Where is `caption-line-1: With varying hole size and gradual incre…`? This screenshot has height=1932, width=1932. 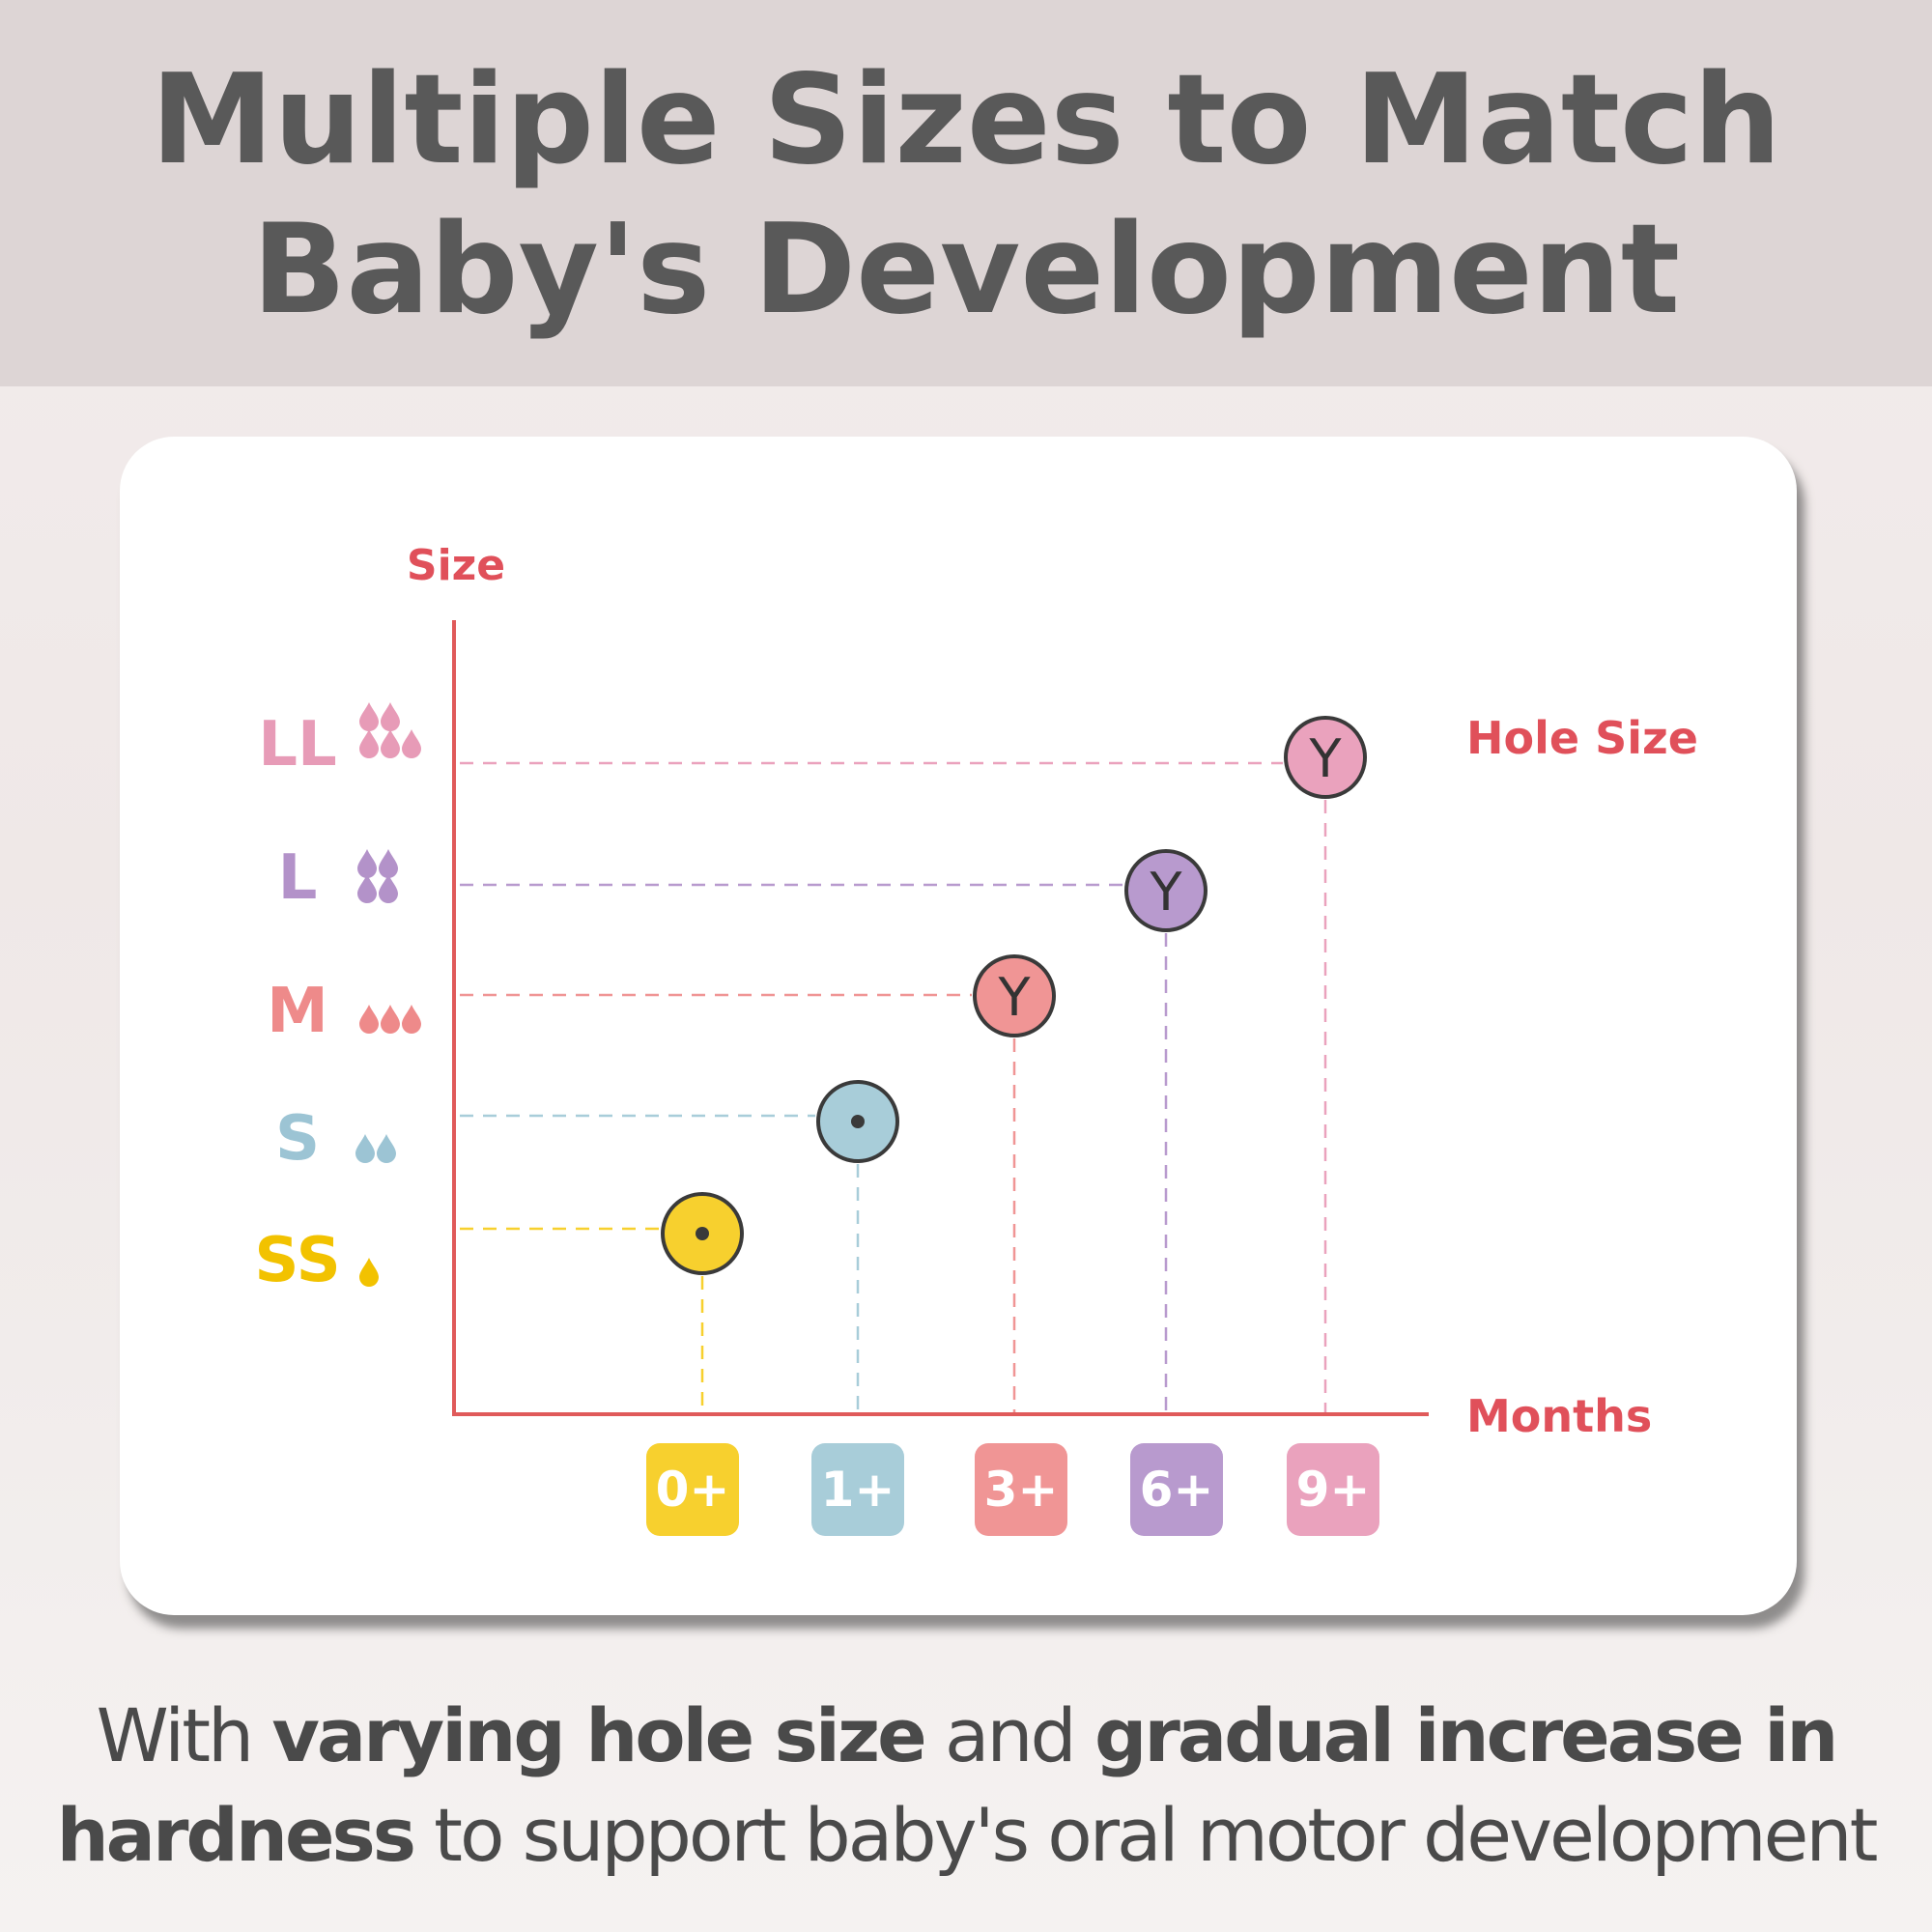
caption-line-1: With varying hole size and gradual incre… is located at coordinates (966, 1735).